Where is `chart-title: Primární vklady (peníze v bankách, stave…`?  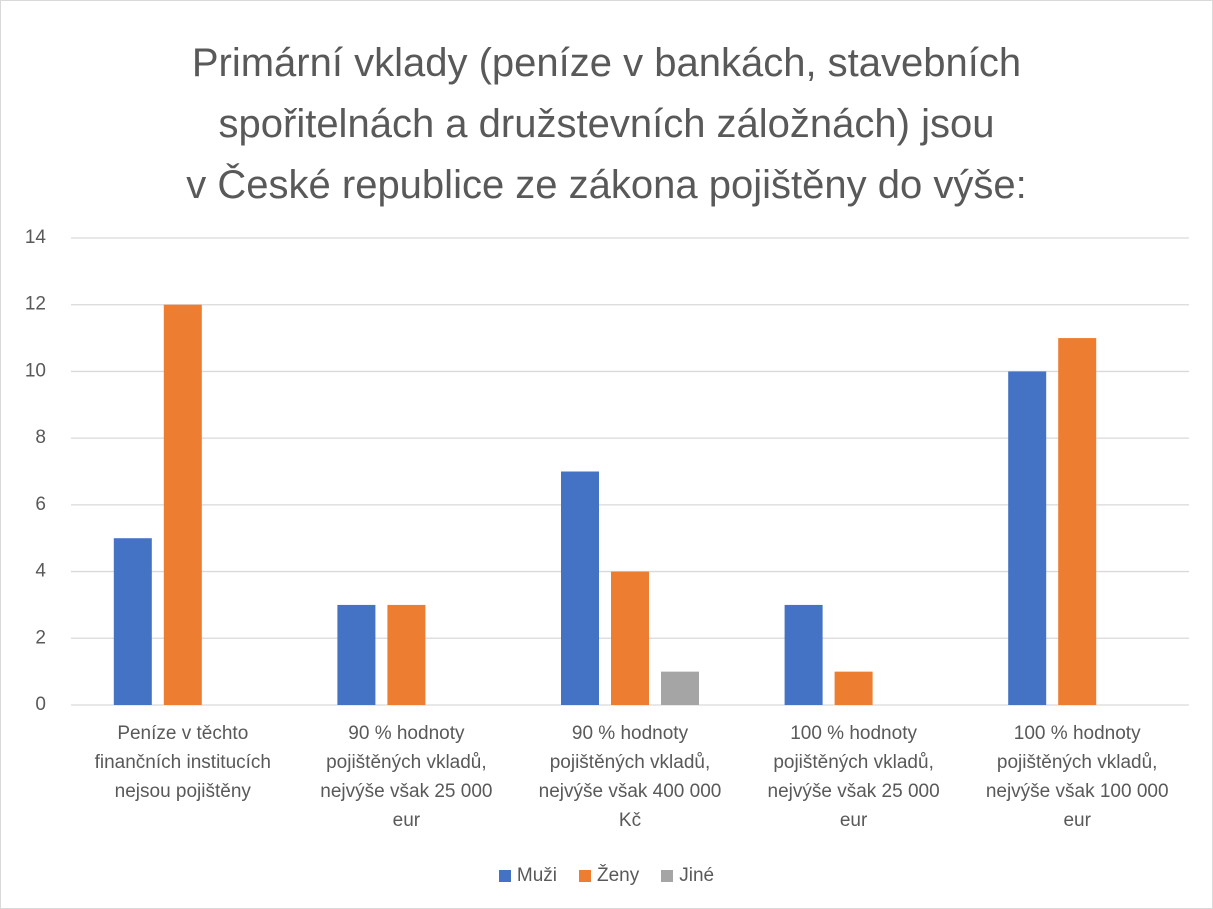 chart-title: Primární vklady (peníze v bankách, stave… is located at coordinates (606, 124).